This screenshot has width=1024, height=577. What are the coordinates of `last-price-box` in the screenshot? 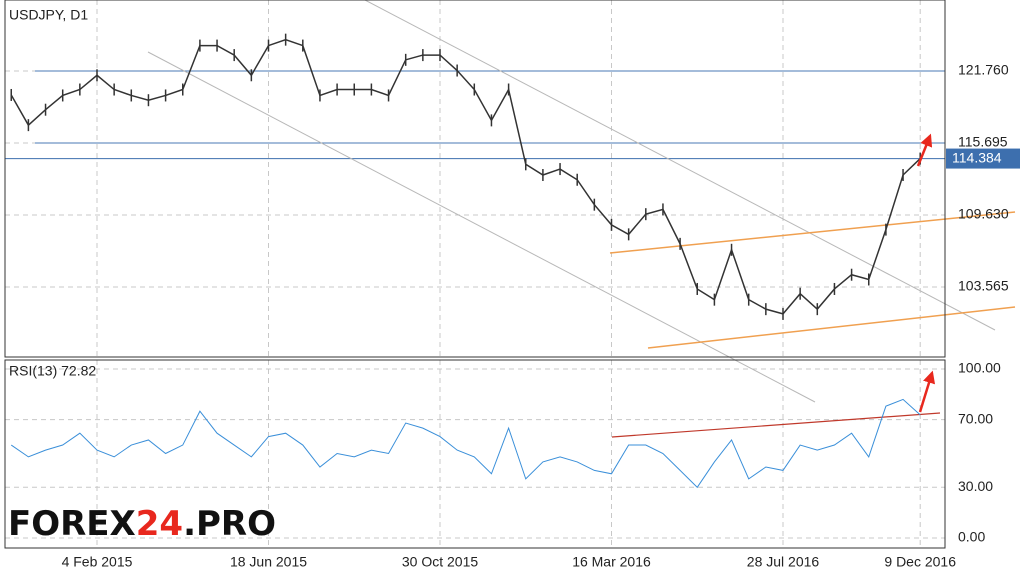 It's located at (983, 158).